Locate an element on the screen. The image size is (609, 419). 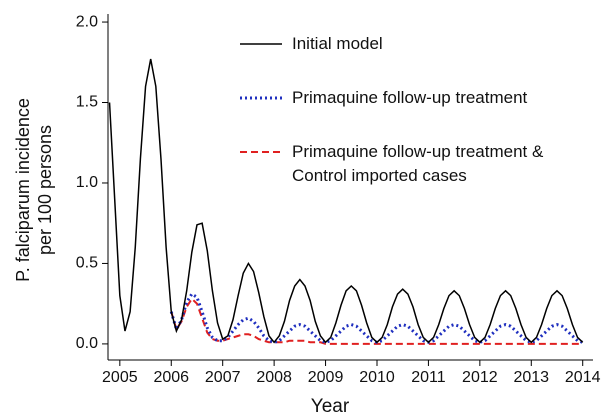
x-axis-label: Year is located at coordinates (330, 406).